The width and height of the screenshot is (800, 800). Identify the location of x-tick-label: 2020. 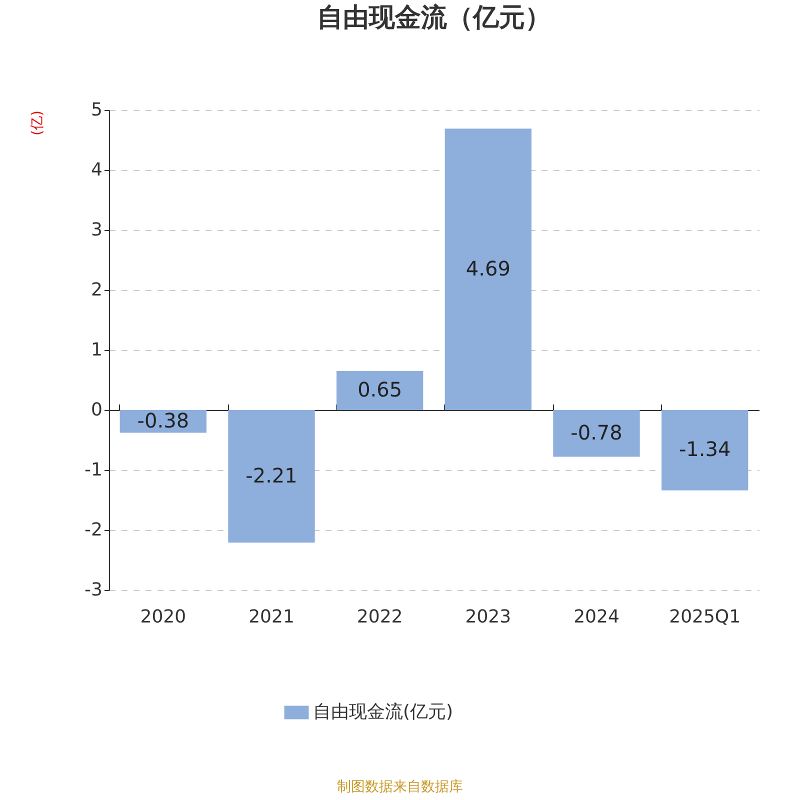
(163, 617).